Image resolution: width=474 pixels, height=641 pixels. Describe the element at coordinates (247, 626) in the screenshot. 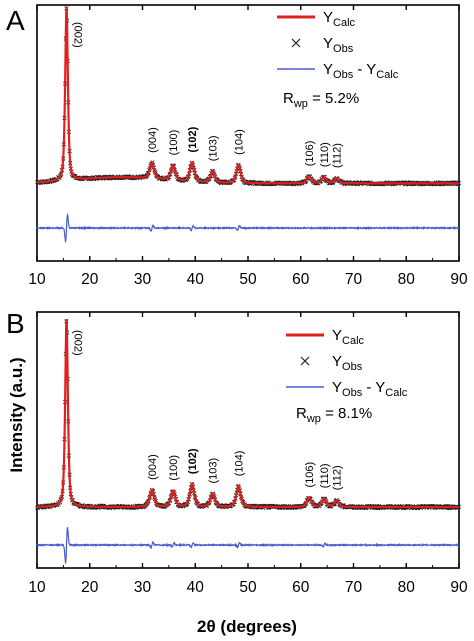

I see `x-axis-label: 2θ (degrees)` at that location.